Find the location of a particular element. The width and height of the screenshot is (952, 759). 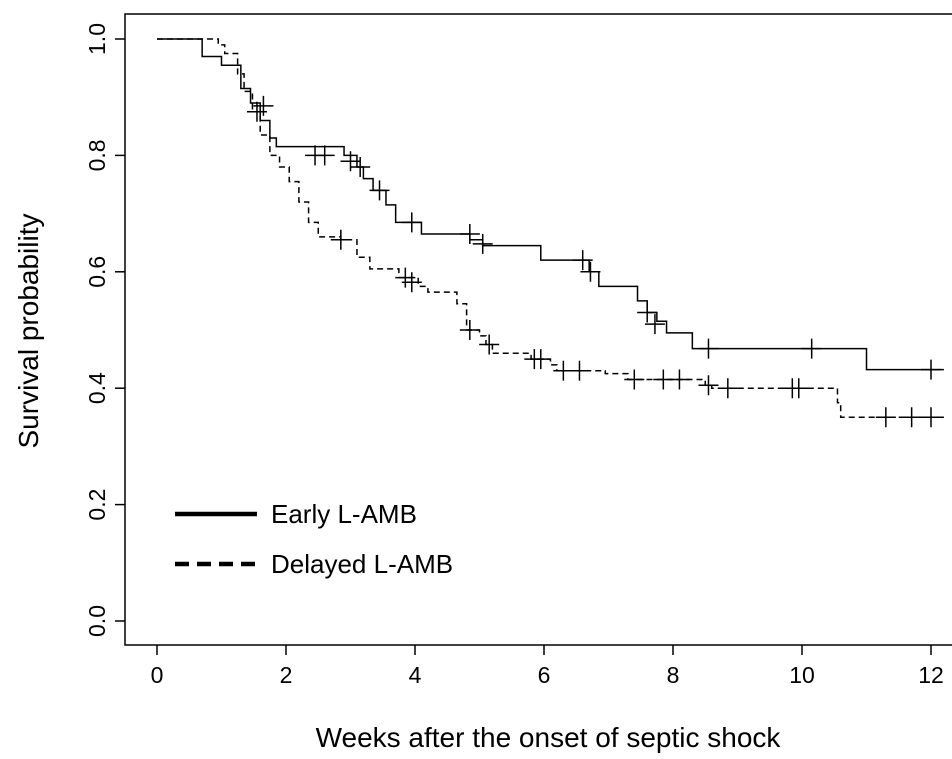

y-tick-label: 0.6 is located at coordinates (97, 272).